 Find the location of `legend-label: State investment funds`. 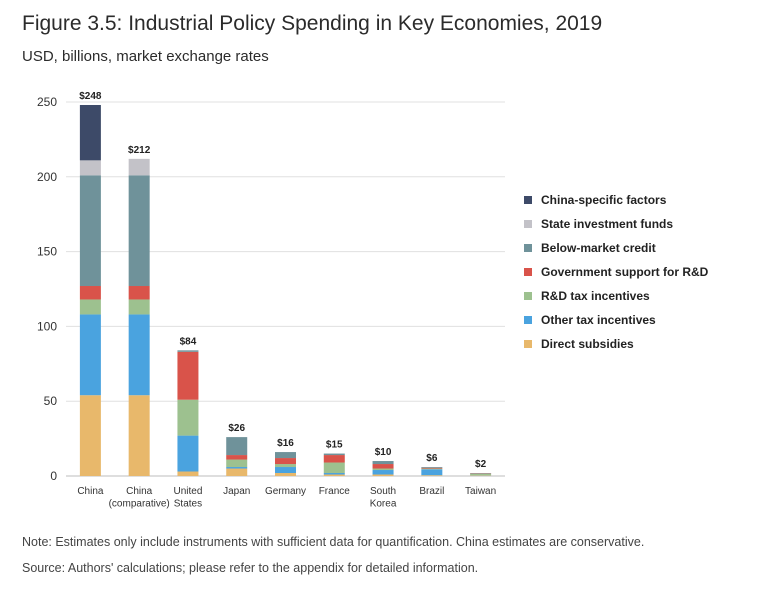

legend-label: State investment funds is located at coordinates (607, 224).